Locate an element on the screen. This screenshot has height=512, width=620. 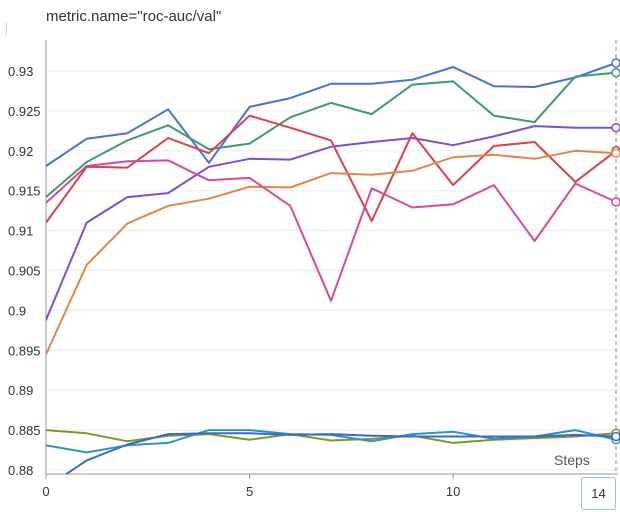
hover-step-box: 14 is located at coordinates (598, 493).